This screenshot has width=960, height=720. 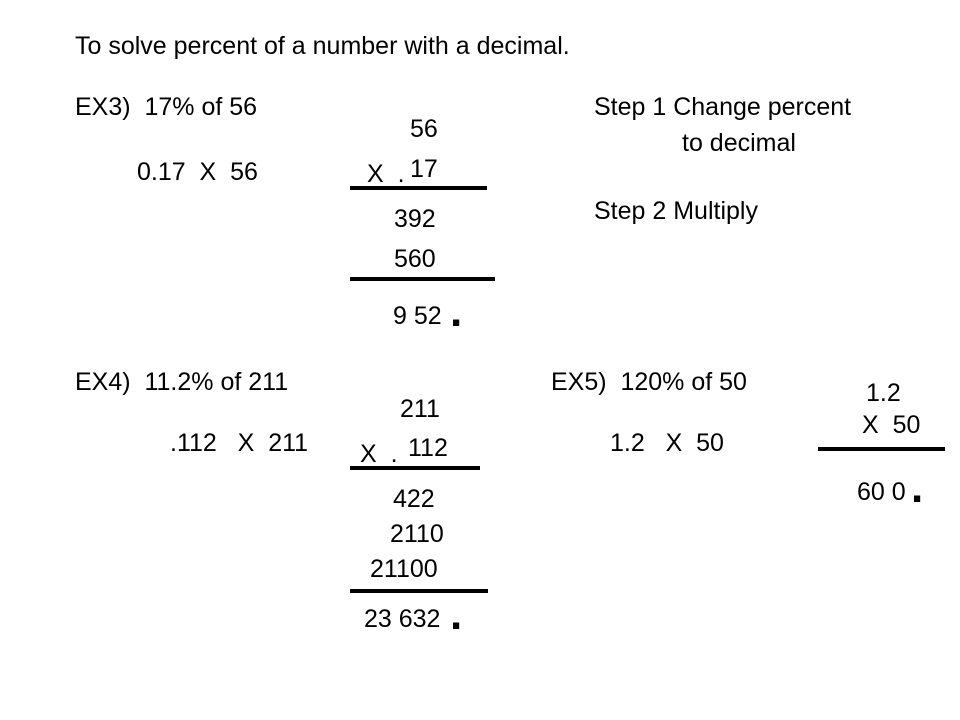 What do you see at coordinates (676, 211) in the screenshot?
I see `step: Step 2 Multiply` at bounding box center [676, 211].